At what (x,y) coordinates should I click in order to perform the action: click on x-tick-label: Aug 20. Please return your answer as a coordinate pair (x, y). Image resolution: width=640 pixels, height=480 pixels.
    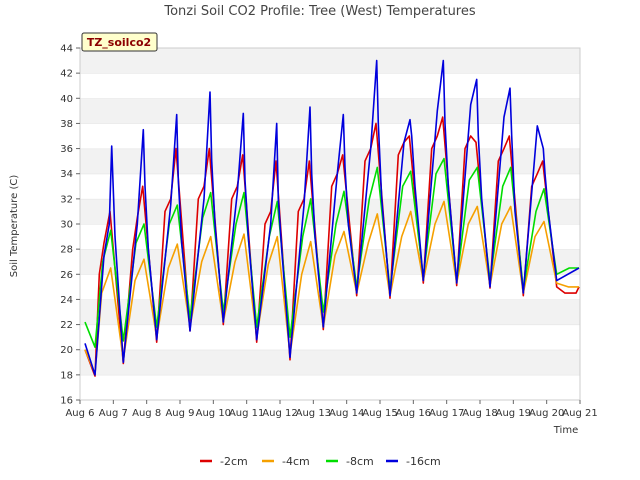
    Looking at the image, I should click on (546, 413).